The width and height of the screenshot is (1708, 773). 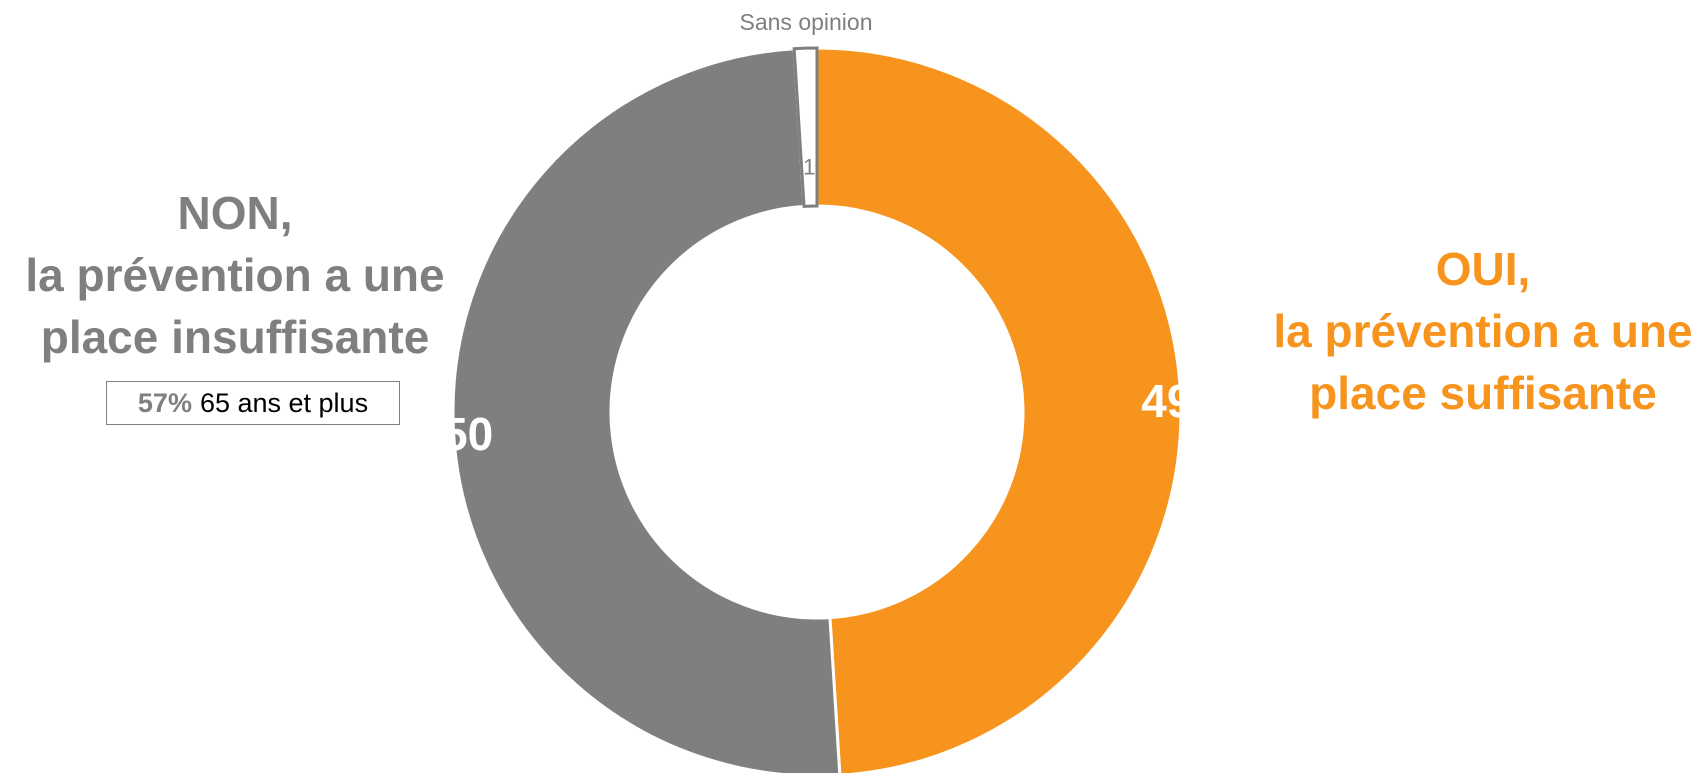 I want to click on sans-opinion-callout: Sans opinion, so click(x=806, y=22).